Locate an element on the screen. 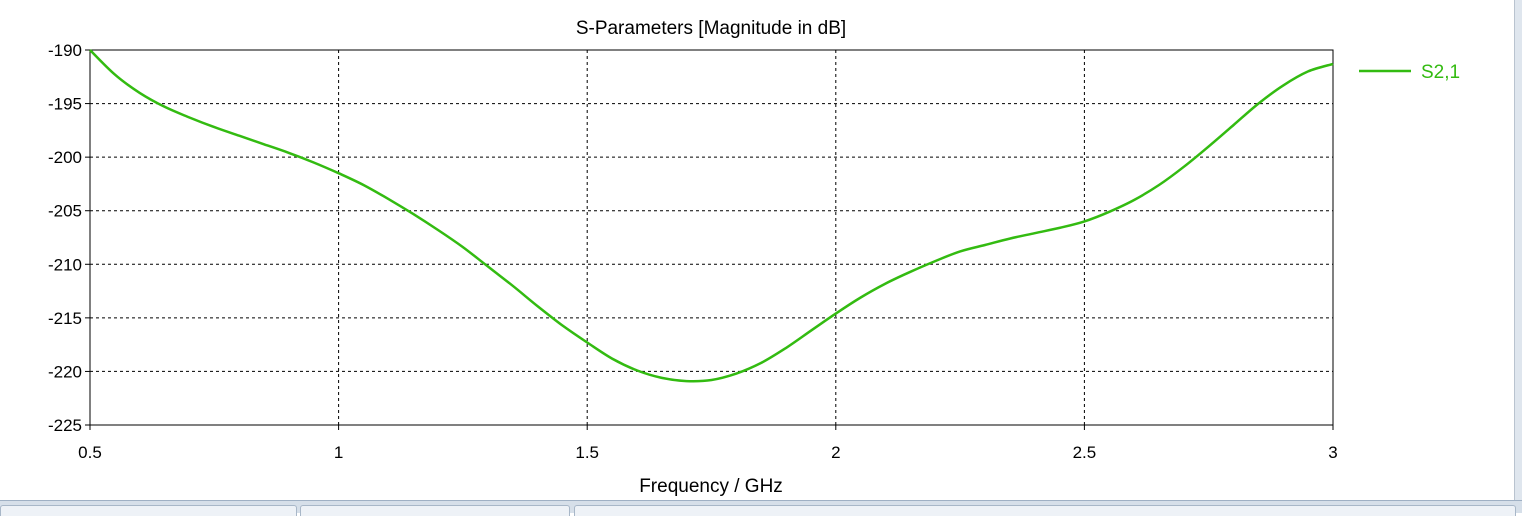  x-tick-label: 3 is located at coordinates (1332, 452).